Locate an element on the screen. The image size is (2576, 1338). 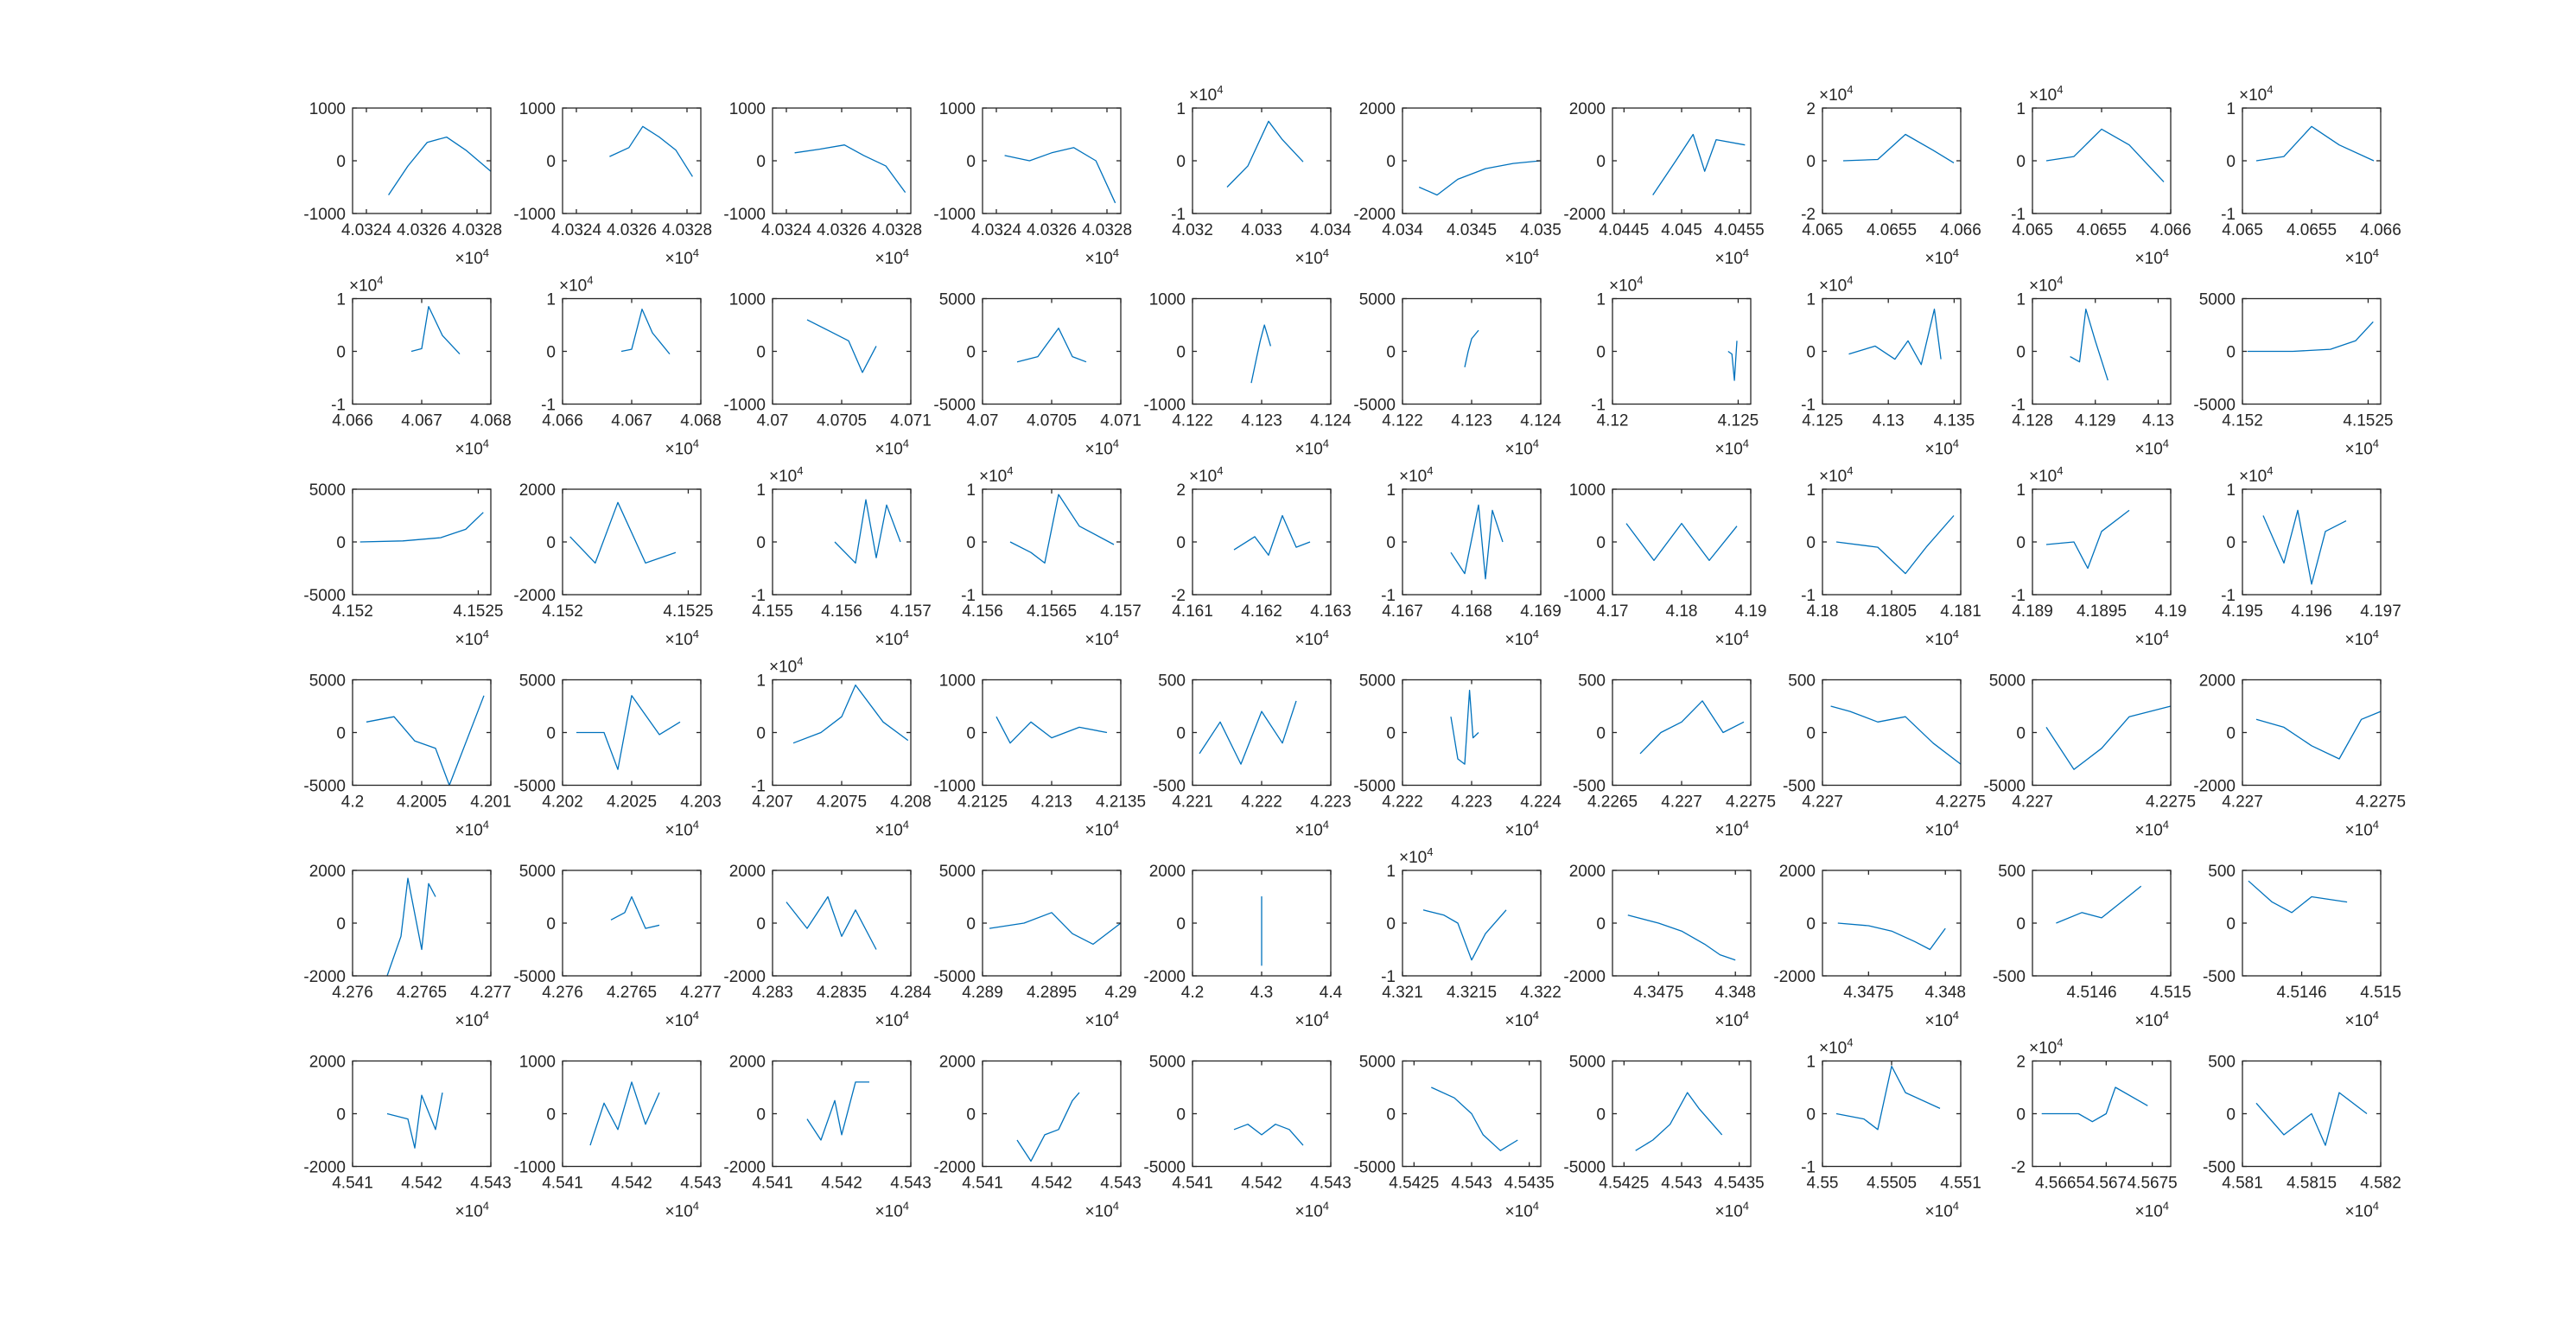
x-tick-label: 4.065 is located at coordinates (2242, 230).